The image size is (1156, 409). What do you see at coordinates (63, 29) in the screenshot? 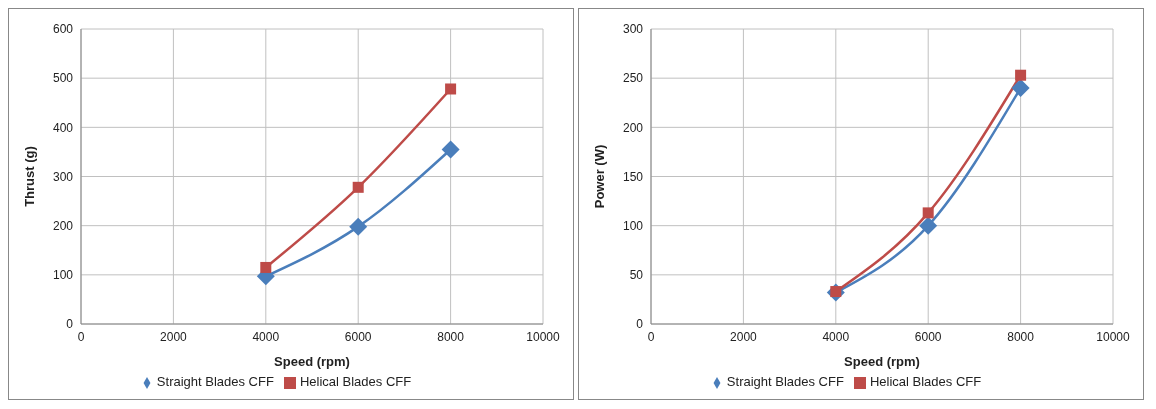
I see `y-tick-label: 600` at bounding box center [63, 29].